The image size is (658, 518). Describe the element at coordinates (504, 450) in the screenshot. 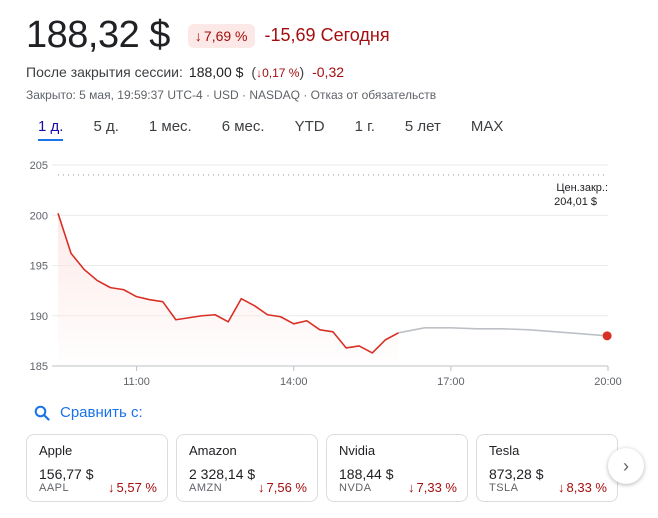

I see `card-company-name: Tesla` at that location.